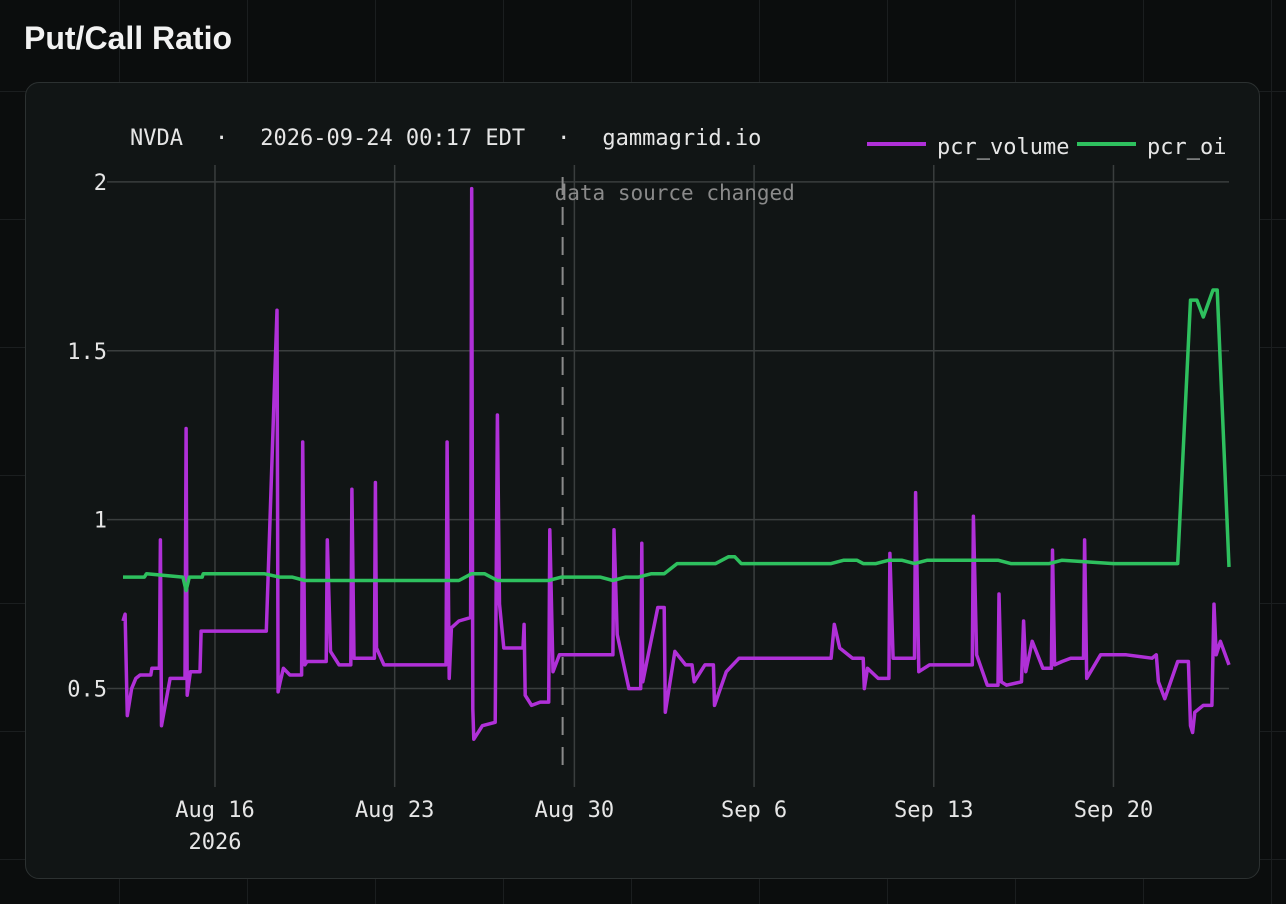 The image size is (1286, 904). What do you see at coordinates (1113, 810) in the screenshot?
I see `x-tick-label: Sep 20` at bounding box center [1113, 810].